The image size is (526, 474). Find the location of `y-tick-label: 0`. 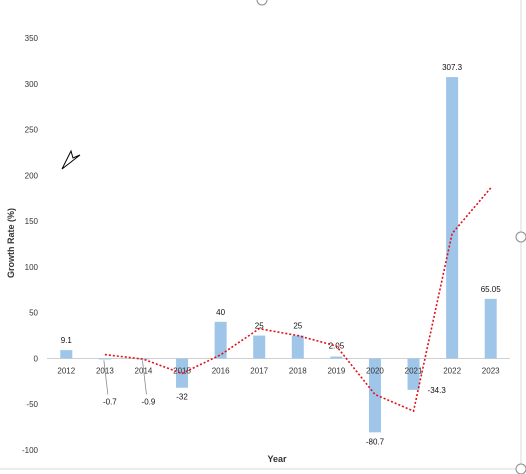

y-tick-label: 0 is located at coordinates (36, 358).